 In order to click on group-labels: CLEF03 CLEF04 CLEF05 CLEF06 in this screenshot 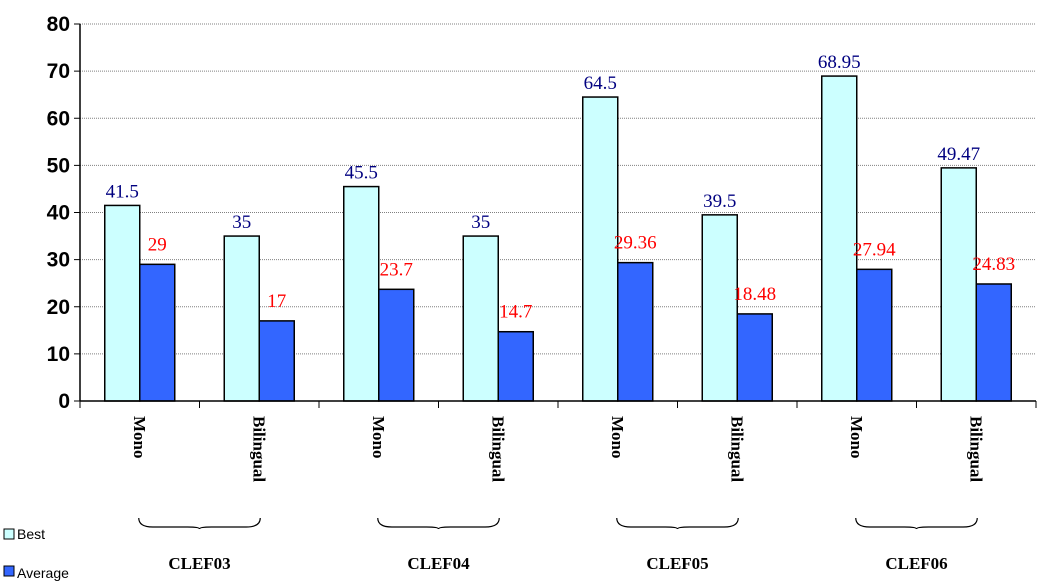, I will do `click(558, 545)`.